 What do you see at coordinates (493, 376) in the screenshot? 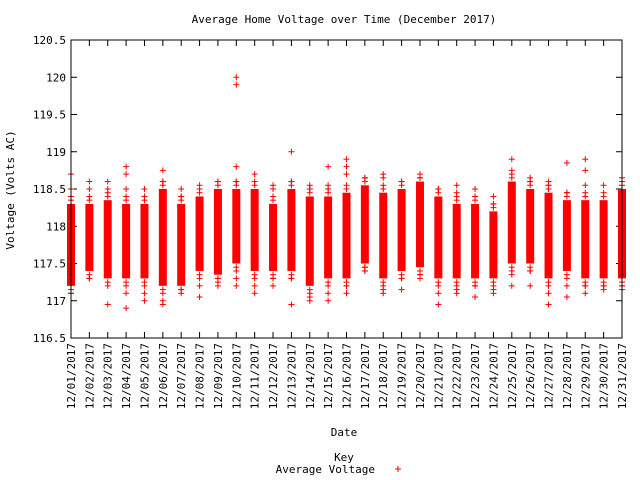
I see `x-tick-label: 12/24/2017` at bounding box center [493, 376].